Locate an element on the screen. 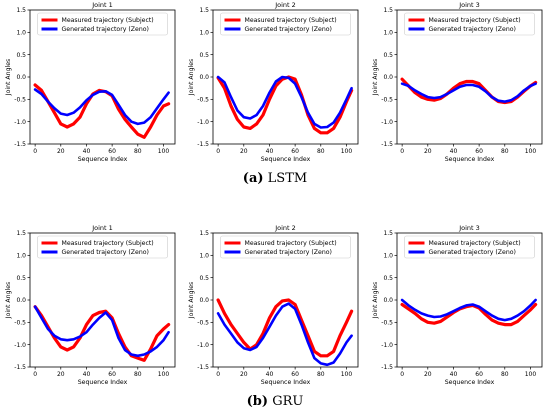 The image size is (550, 414). chart-title: Joint 3 is located at coordinates (469, 228).